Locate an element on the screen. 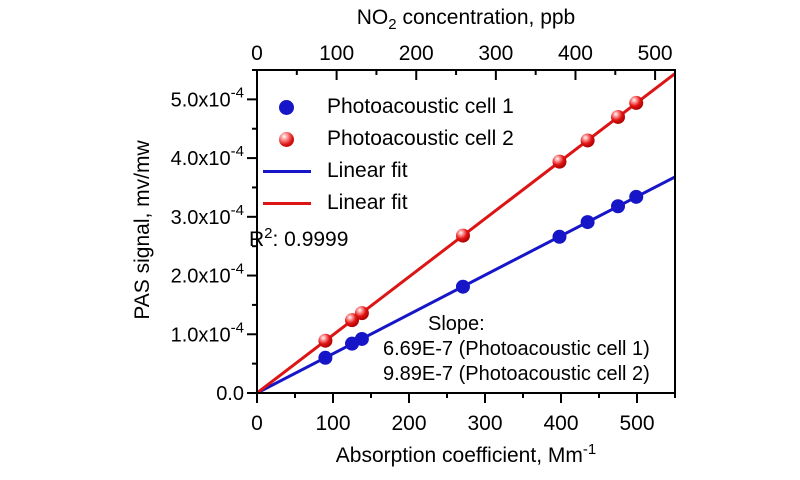 This screenshot has width=800, height=480. y-axis-tick-label: 3.0x10⁻⁴ is located at coordinates (207, 215).